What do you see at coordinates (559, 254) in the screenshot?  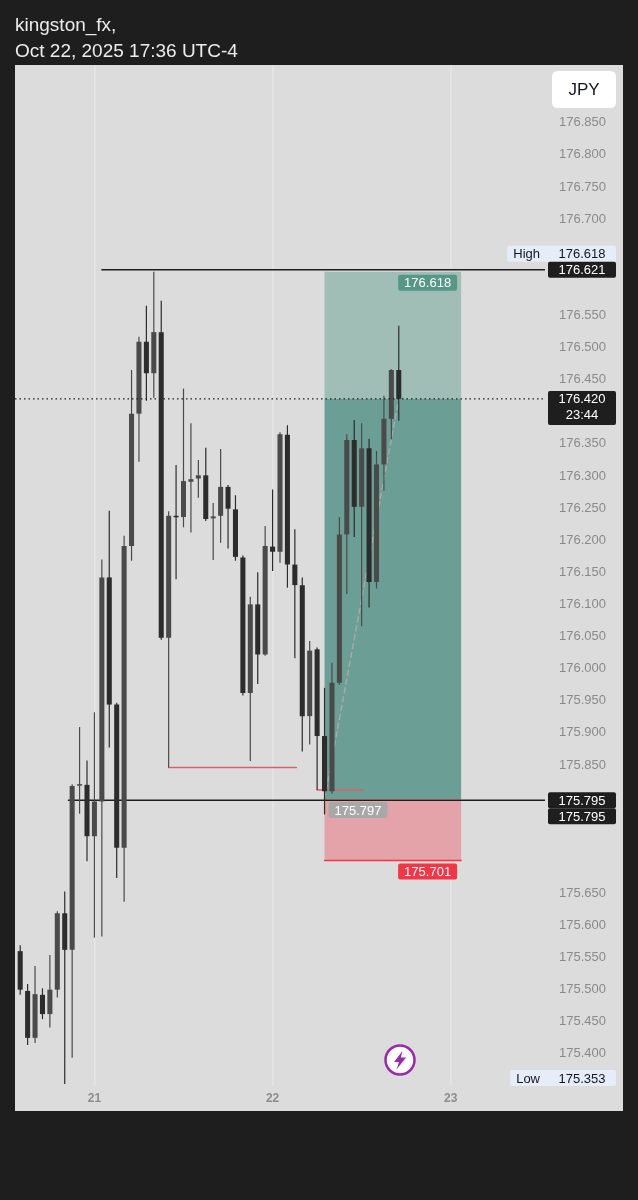 I see `text: High 176.618` at bounding box center [559, 254].